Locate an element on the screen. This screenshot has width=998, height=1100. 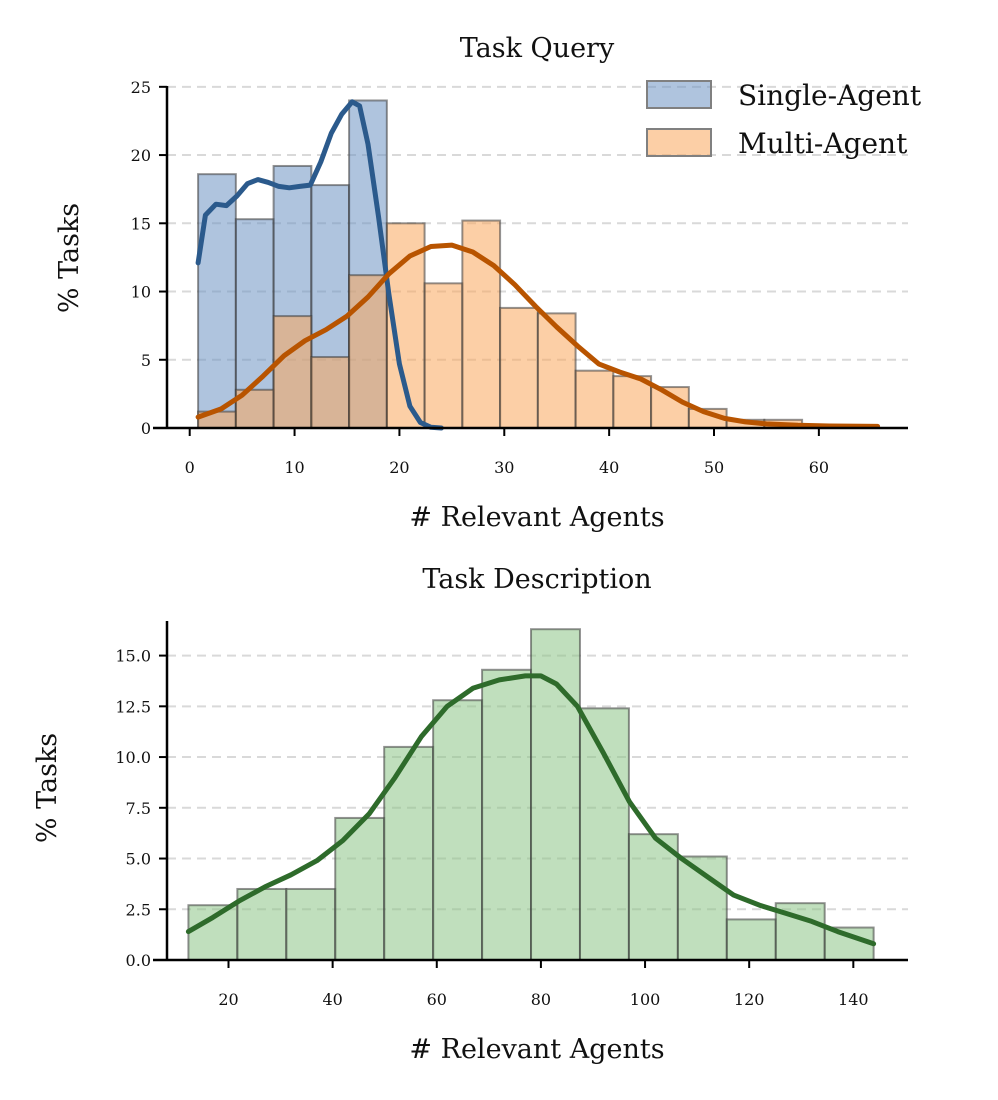
x-tick-label: 100 is located at coordinates (645, 999).